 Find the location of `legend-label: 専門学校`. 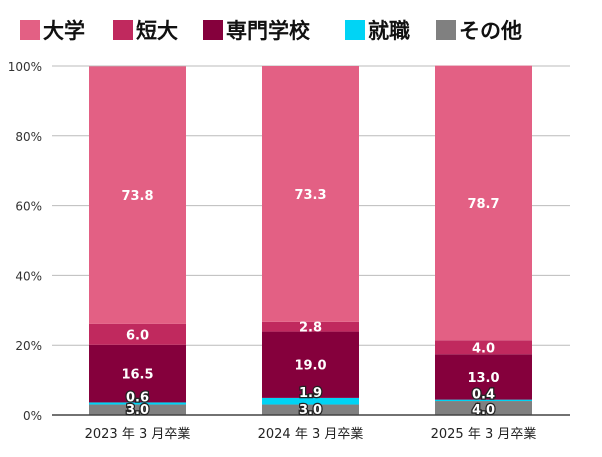

legend-label: 専門学校 is located at coordinates (268, 30).